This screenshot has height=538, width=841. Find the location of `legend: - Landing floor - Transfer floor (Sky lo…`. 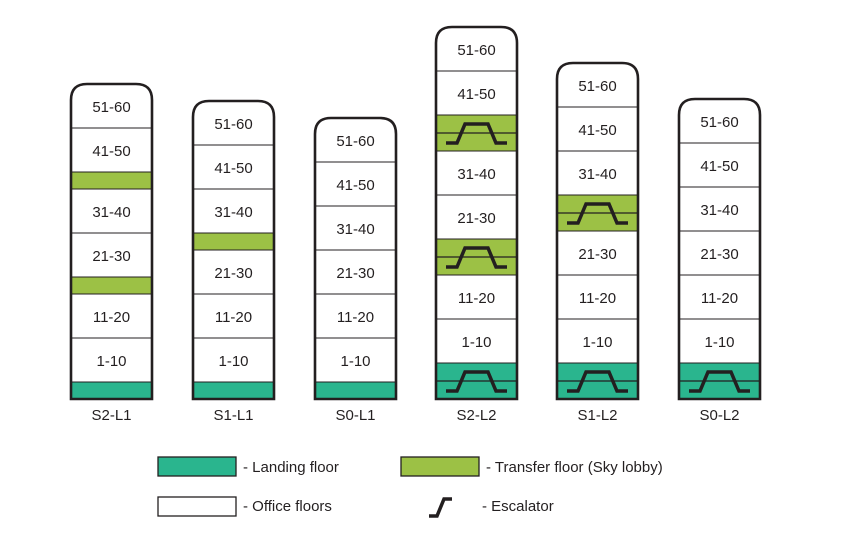

legend: - Landing floor - Transfer floor (Sky lo… is located at coordinates (410, 487).